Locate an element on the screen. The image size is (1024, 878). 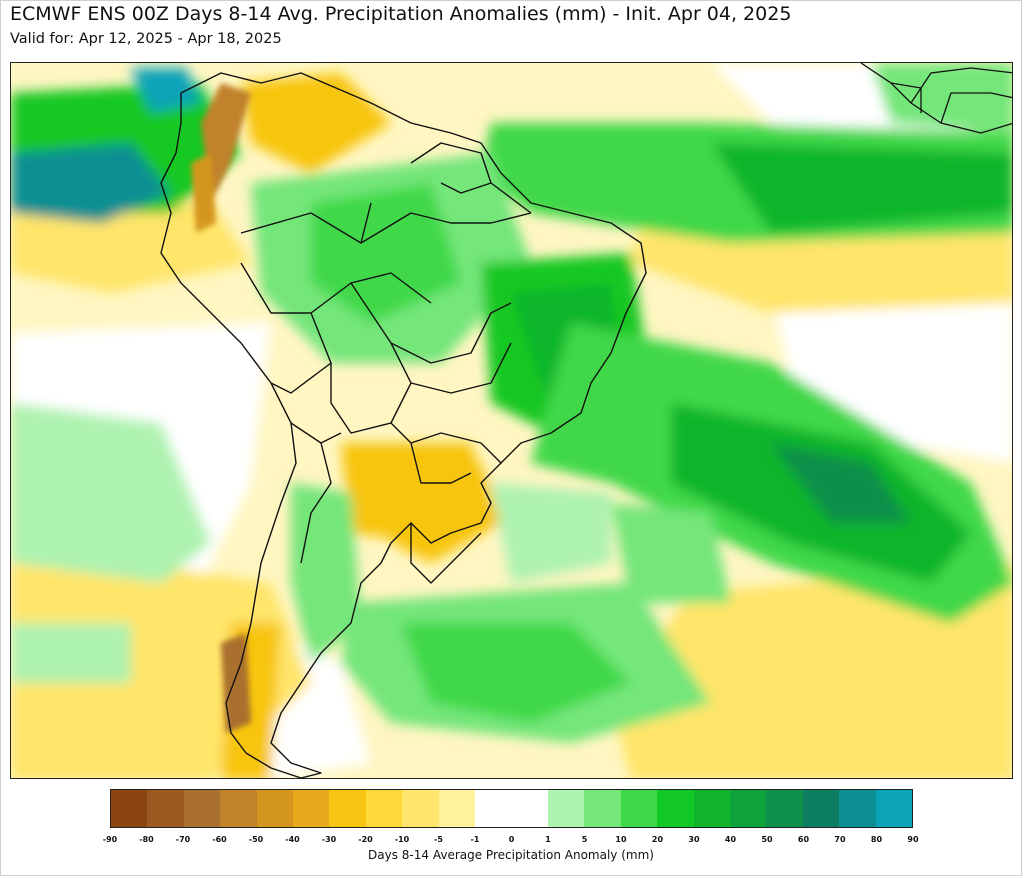
colorbar-tick-label: 60 is located at coordinates (803, 839).